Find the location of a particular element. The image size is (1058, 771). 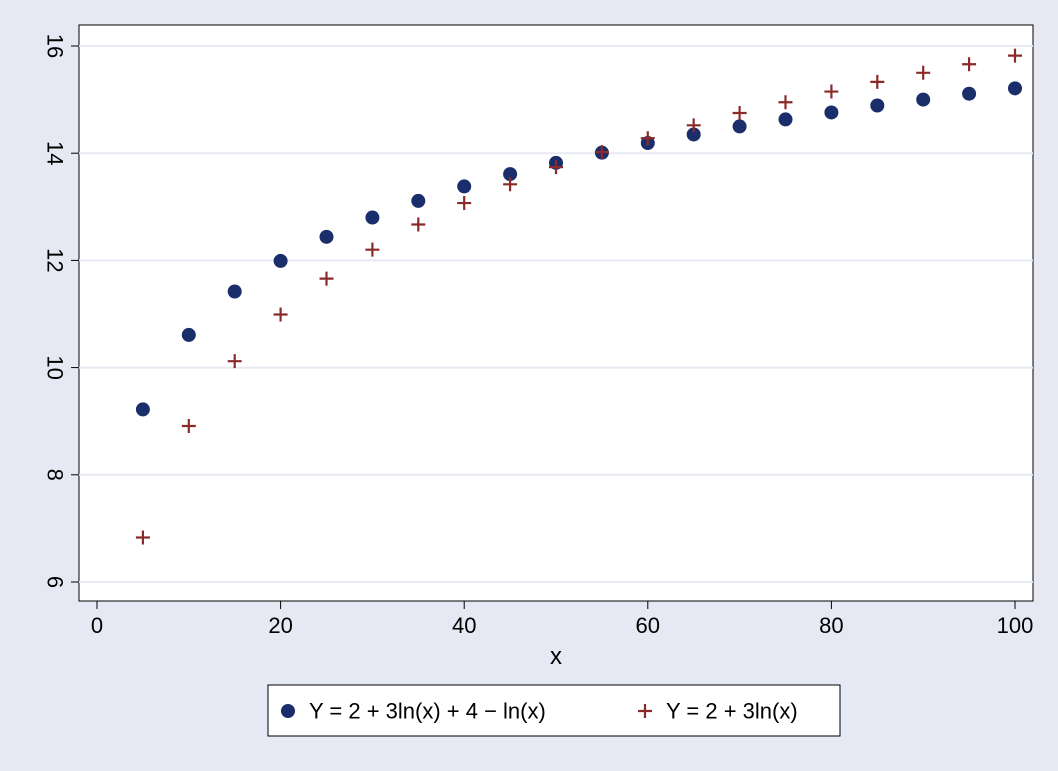

y-axis: 6 8 10 12 14 16 is located at coordinates (60, 311).